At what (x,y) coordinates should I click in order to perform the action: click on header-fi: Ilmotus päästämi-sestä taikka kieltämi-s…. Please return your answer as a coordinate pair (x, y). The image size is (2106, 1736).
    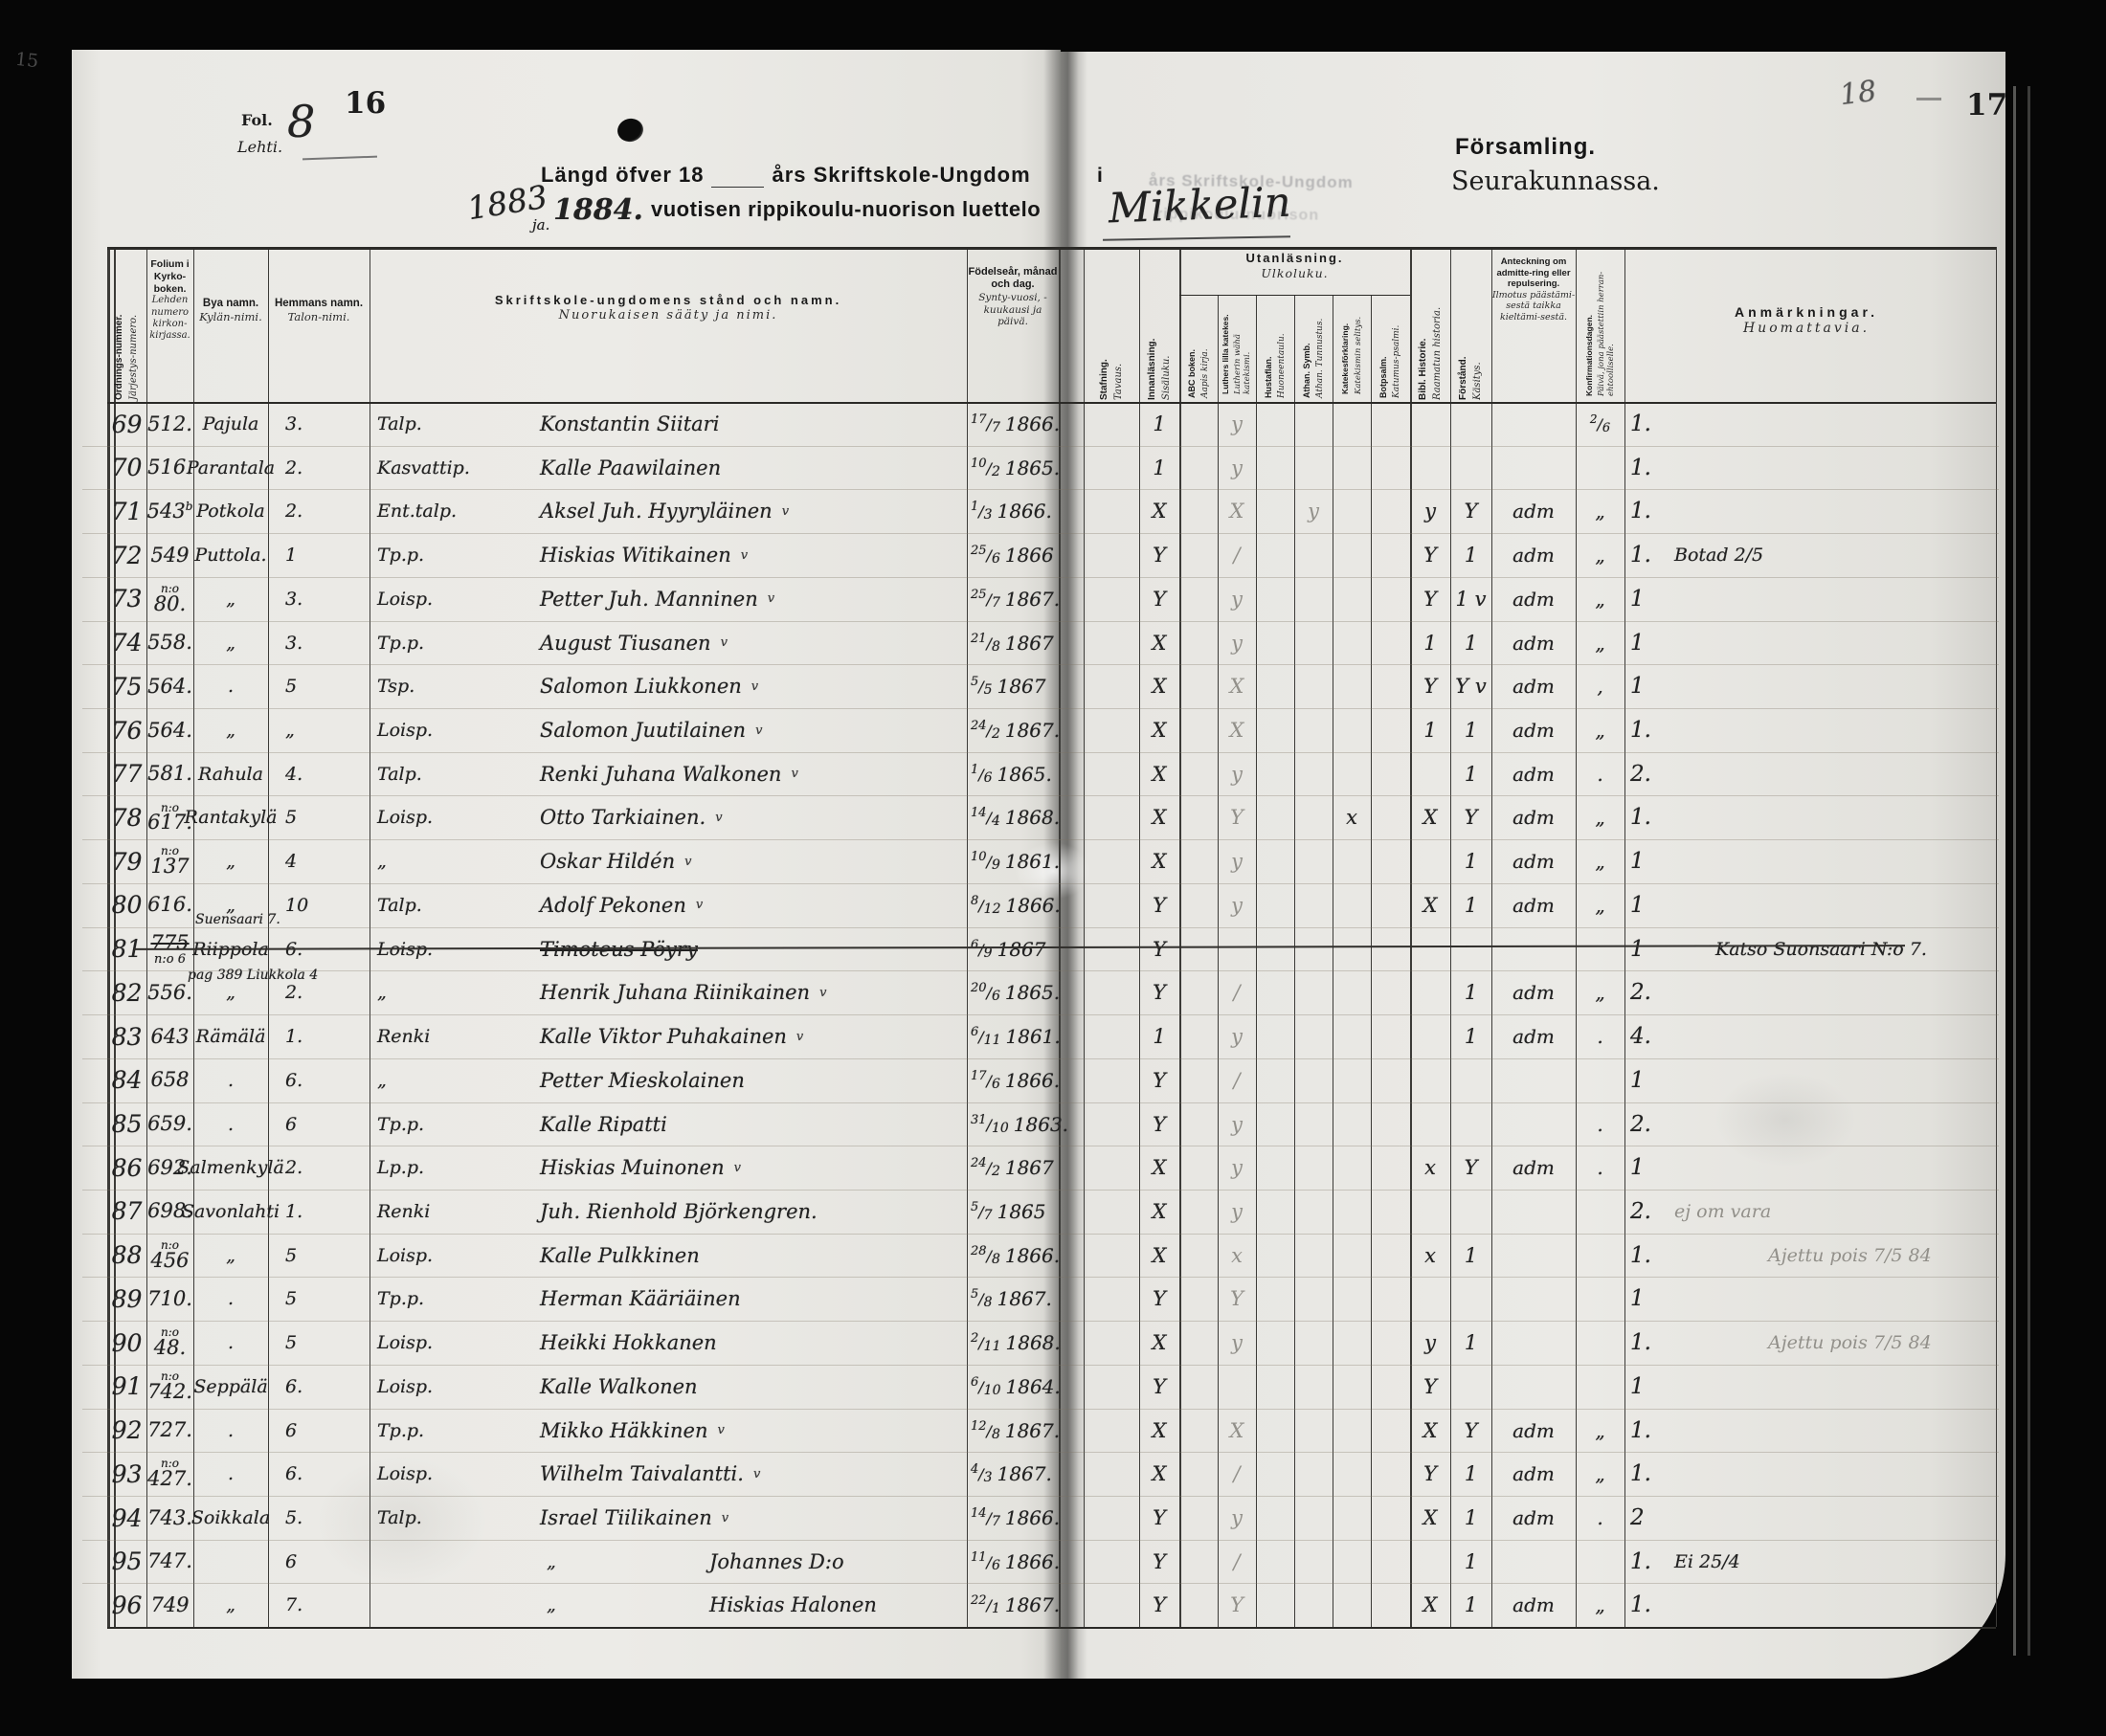
    Looking at the image, I should click on (1533, 306).